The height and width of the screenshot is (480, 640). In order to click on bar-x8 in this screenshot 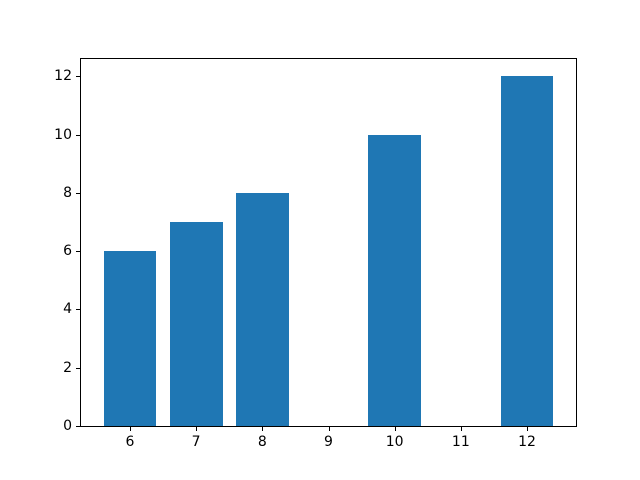, I will do `click(262, 309)`.